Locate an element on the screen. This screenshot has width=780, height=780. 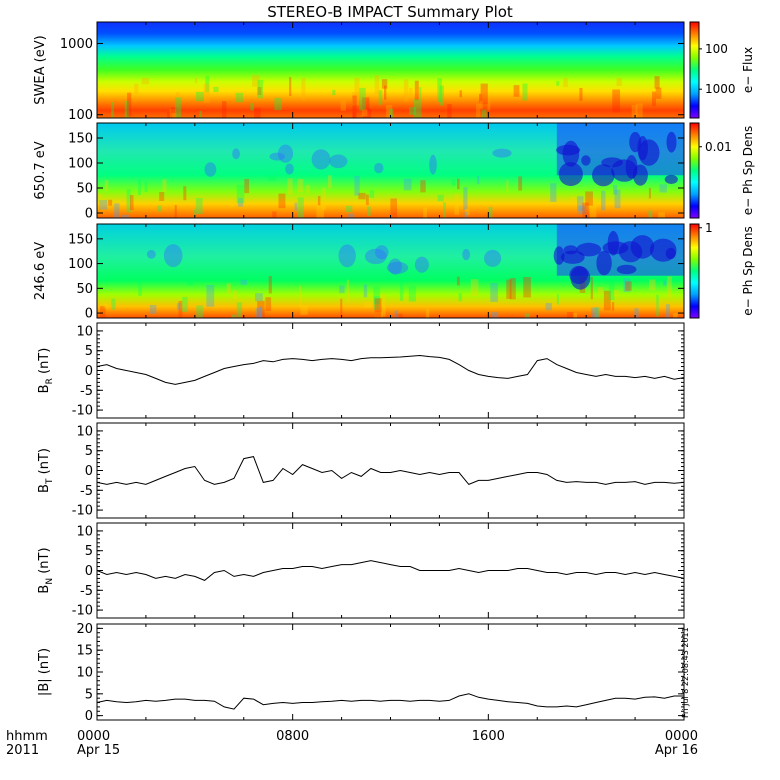
y-axis-label: BR (nT) is located at coordinates (46, 371).